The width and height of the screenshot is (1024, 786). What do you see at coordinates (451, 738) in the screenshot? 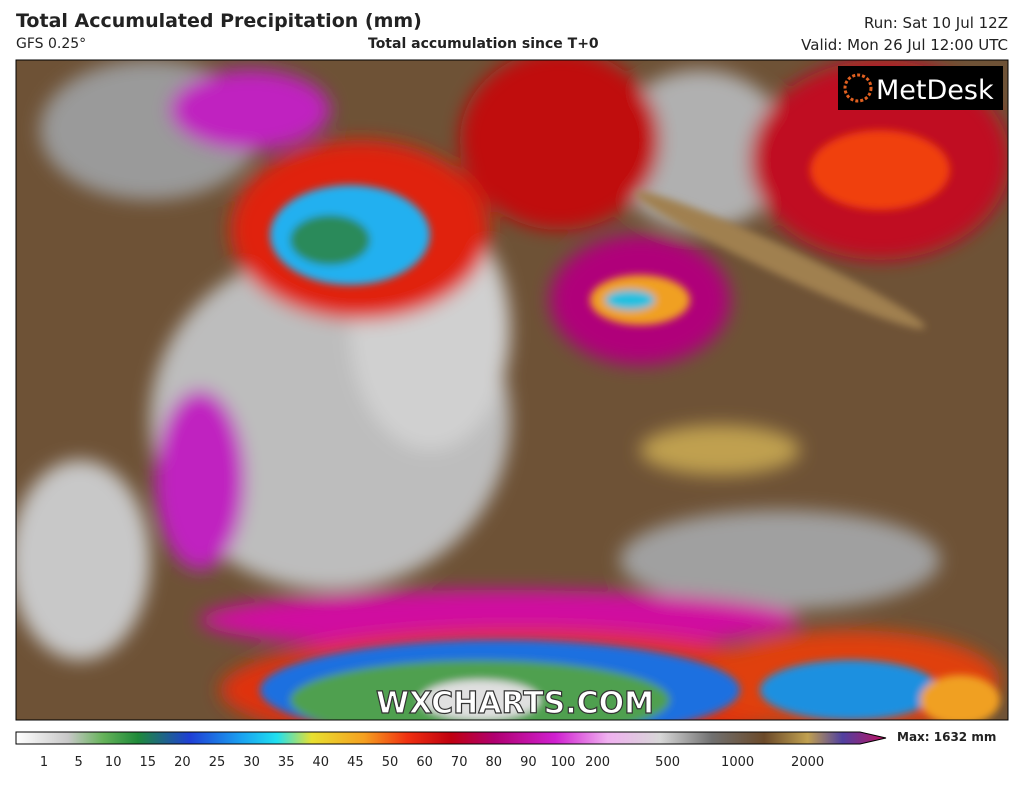
I see `colorbar` at bounding box center [451, 738].